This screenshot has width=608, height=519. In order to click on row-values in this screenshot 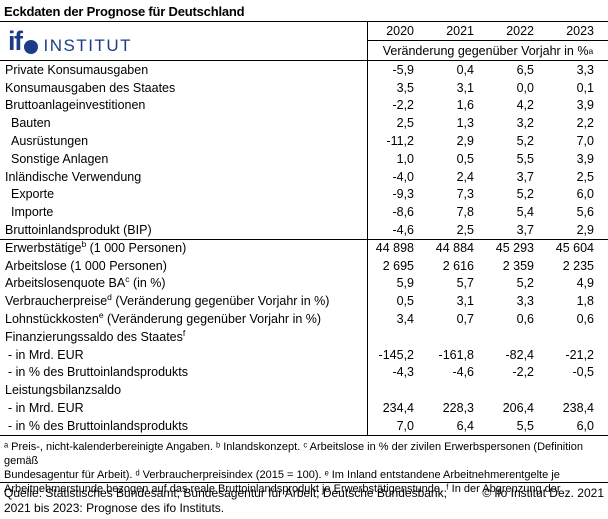, I will do `click(487, 336)`.